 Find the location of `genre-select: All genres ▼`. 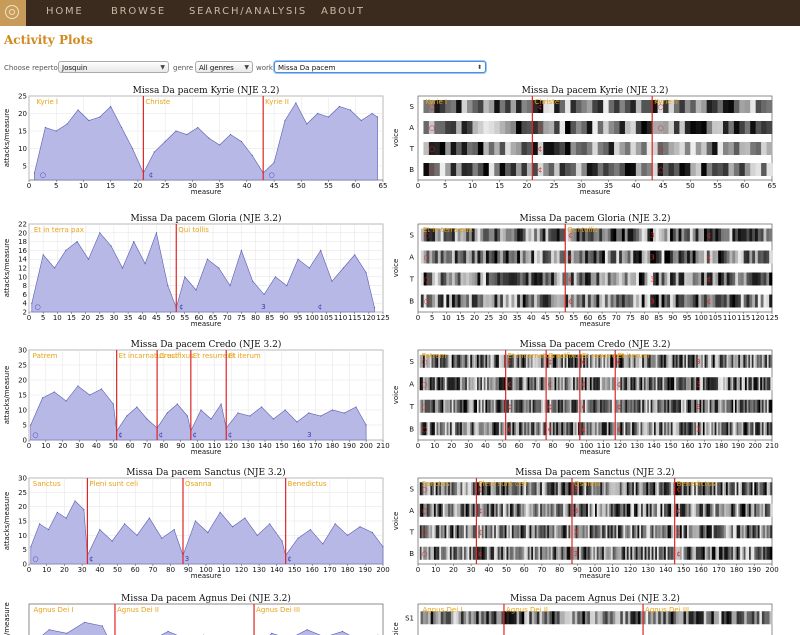

genre-select: All genres ▼ is located at coordinates (224, 67).